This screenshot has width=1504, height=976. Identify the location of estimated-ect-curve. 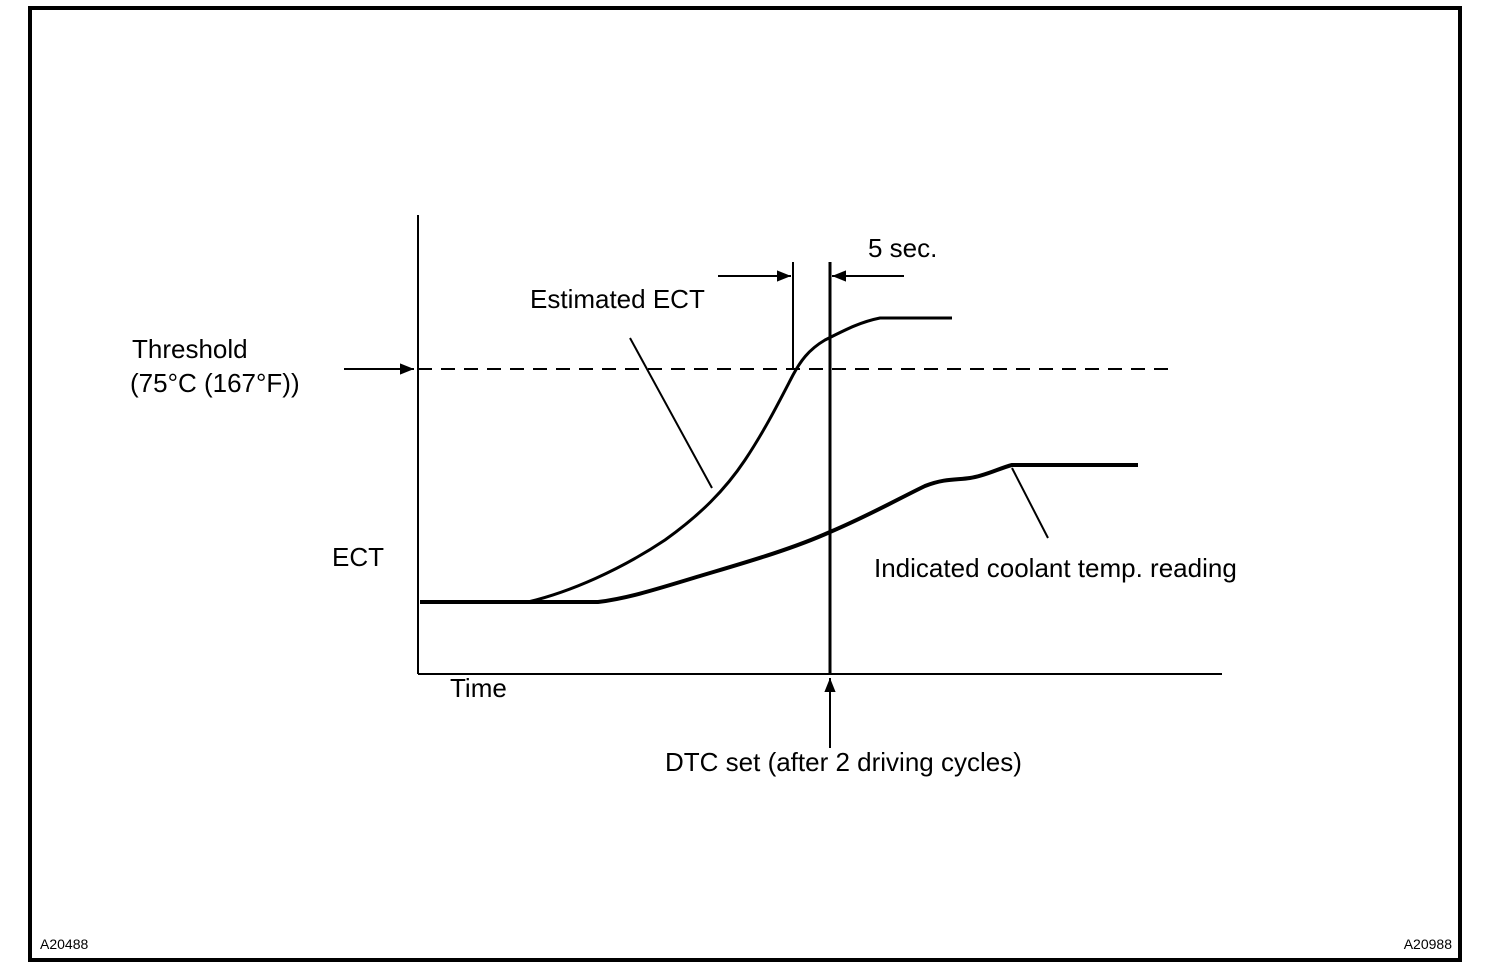
(686, 460).